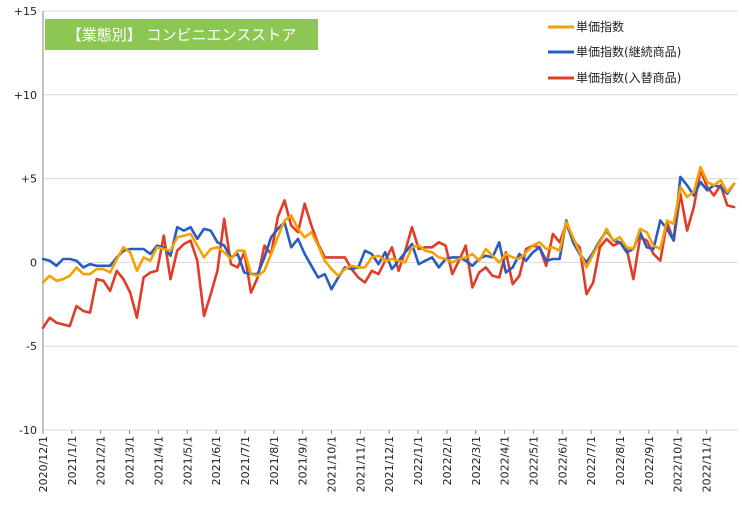 Image resolution: width=742 pixels, height=509 pixels. I want to click on x-tick-label: 2021/6/1, so click(216, 460).